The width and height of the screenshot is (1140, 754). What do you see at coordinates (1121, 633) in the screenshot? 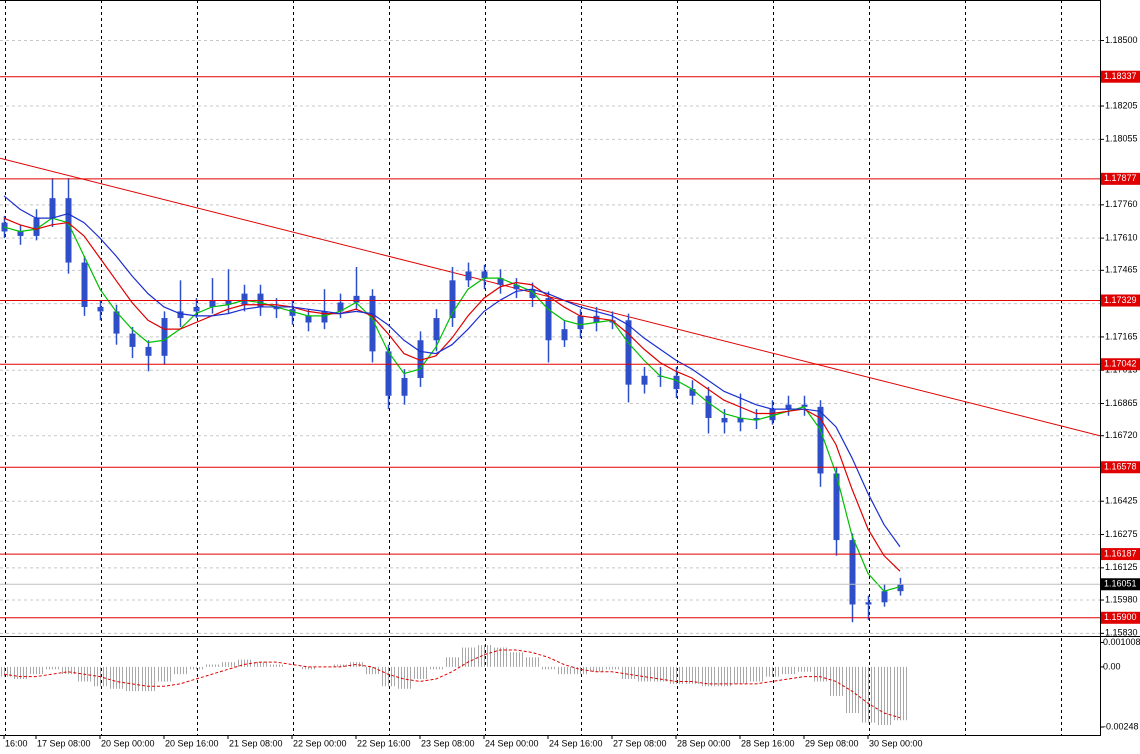
I see `y-tick-label: 1.15830` at bounding box center [1121, 633].